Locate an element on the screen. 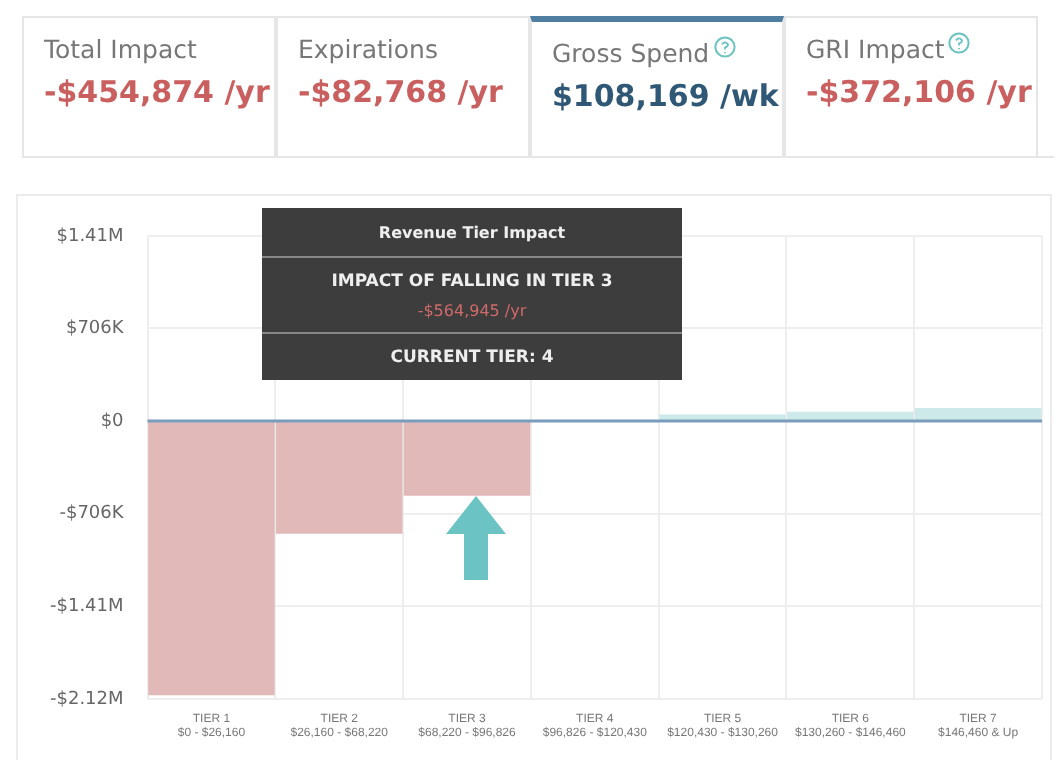  annotation: CURRENT TIER: 4 is located at coordinates (472, 359).